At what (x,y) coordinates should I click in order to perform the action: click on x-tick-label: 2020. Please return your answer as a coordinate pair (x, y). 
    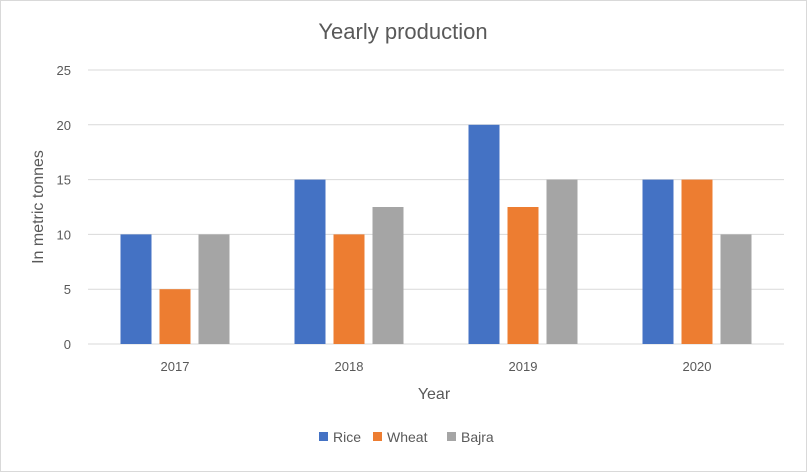
    Looking at the image, I should click on (697, 366).